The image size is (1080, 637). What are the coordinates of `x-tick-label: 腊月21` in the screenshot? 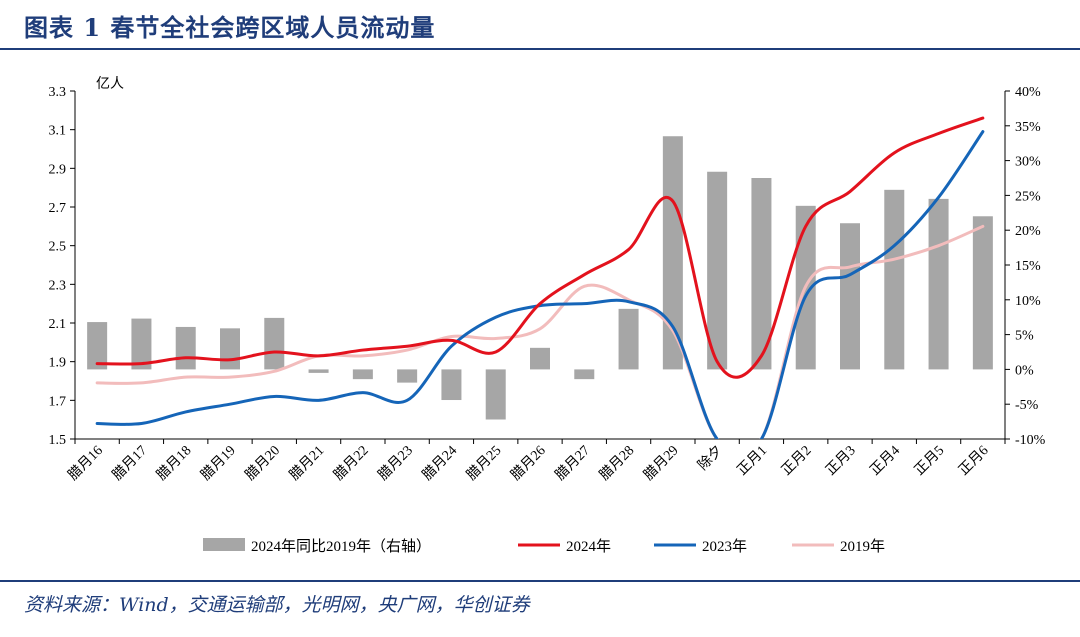 It's located at (306, 463).